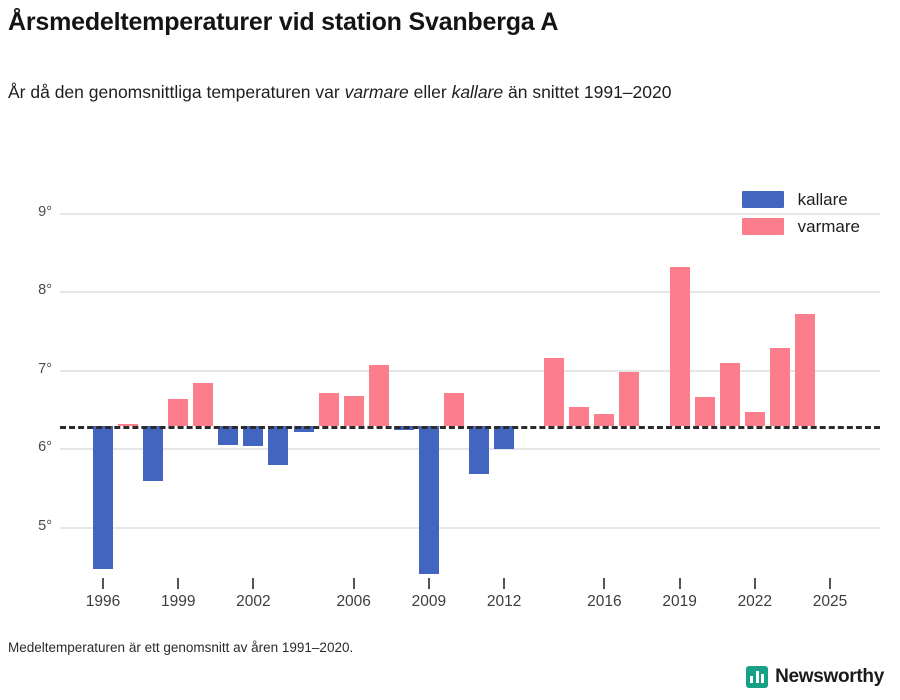 This screenshot has height=700, width=900. I want to click on legend-label-kallare: kallare, so click(822, 199).